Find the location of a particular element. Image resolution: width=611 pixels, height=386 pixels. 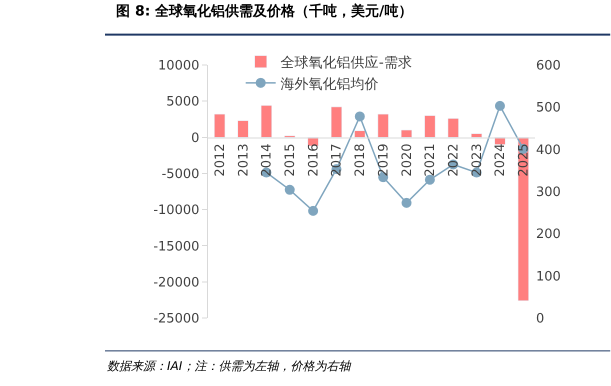

y2-tick-label: 0 is located at coordinates (540, 319).